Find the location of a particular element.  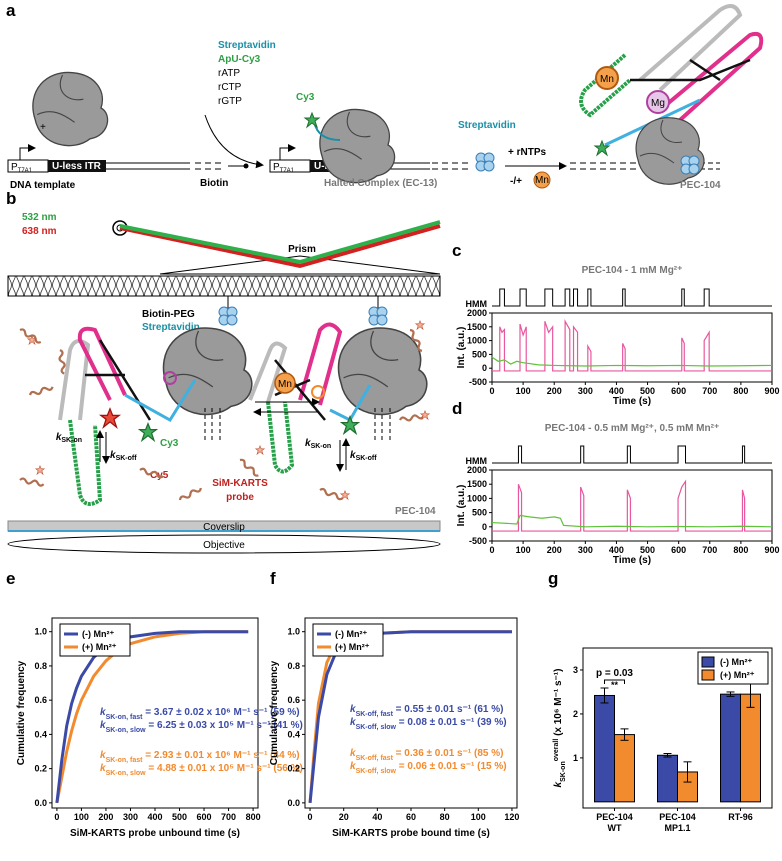

y-tick-label: 3 is located at coordinates (575, 670).